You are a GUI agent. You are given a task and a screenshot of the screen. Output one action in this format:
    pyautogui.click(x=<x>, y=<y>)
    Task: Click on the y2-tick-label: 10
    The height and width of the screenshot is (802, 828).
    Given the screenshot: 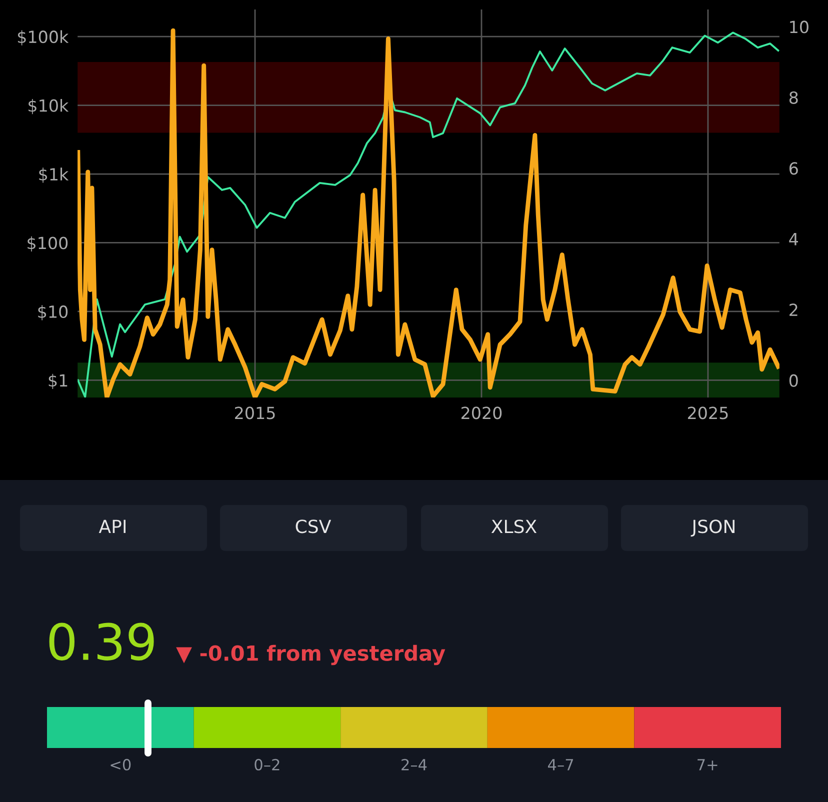 What is the action you would take?
    pyautogui.click(x=799, y=27)
    